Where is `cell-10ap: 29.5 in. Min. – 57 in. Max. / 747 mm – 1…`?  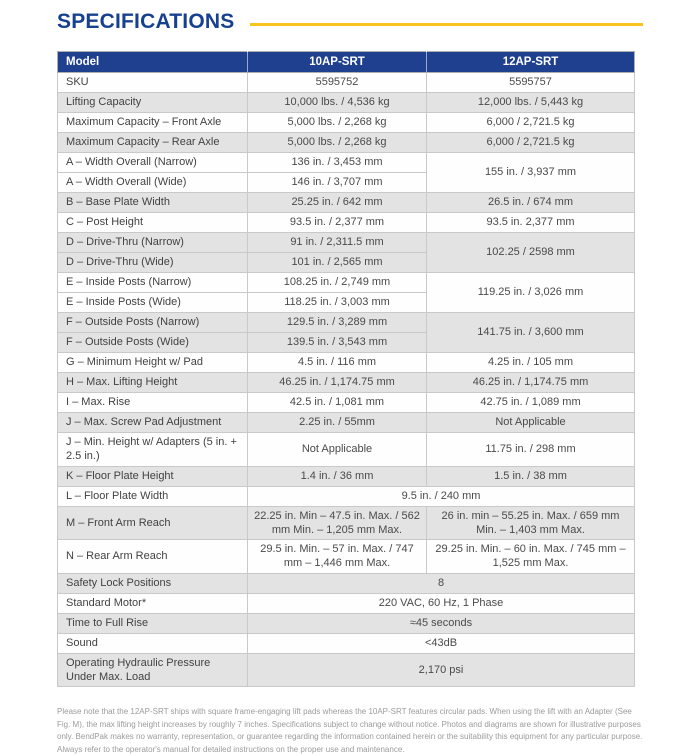 cell-10ap: 29.5 in. Min. – 57 in. Max. / 747 mm – 1… is located at coordinates (337, 556).